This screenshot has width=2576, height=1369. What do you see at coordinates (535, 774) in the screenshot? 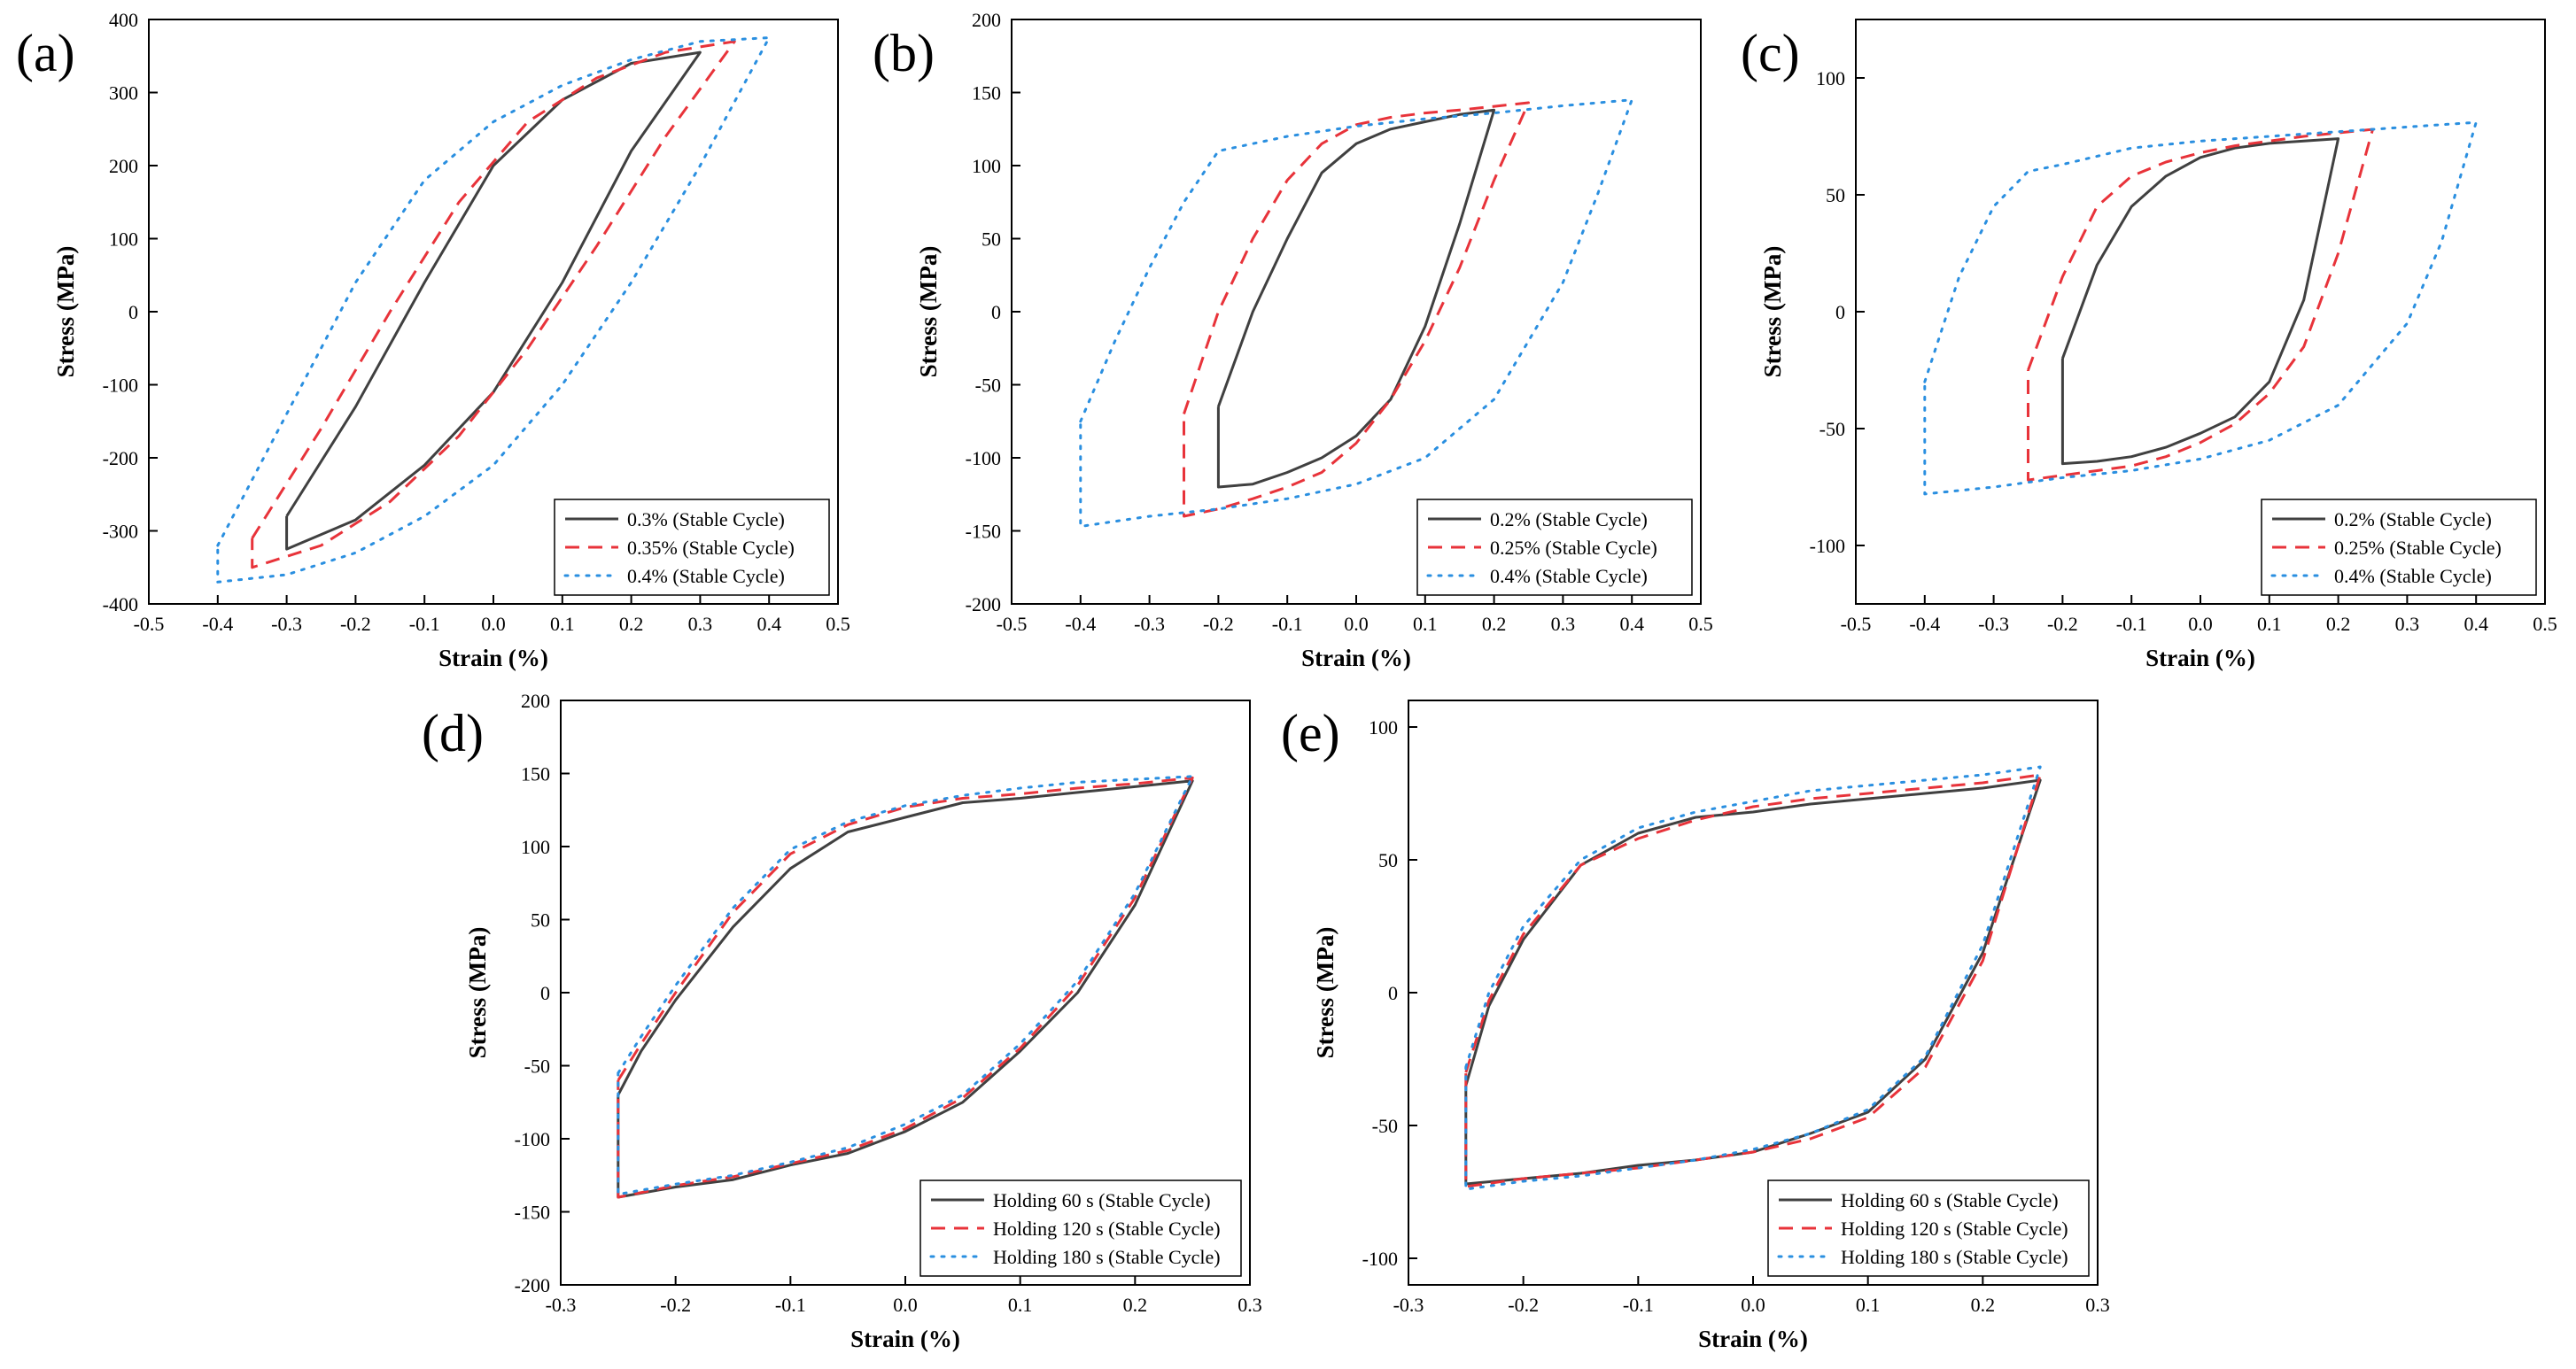
I see `y-tick-label: 150` at bounding box center [535, 774].